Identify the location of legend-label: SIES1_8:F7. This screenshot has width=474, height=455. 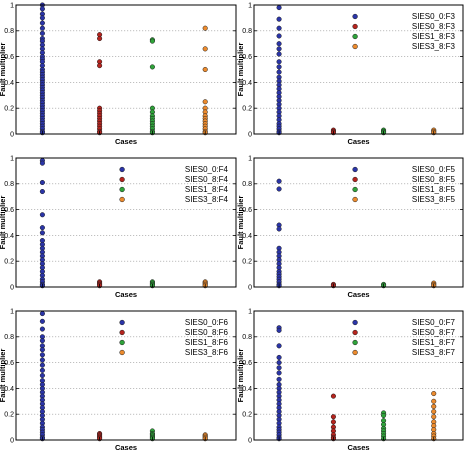
(434, 342).